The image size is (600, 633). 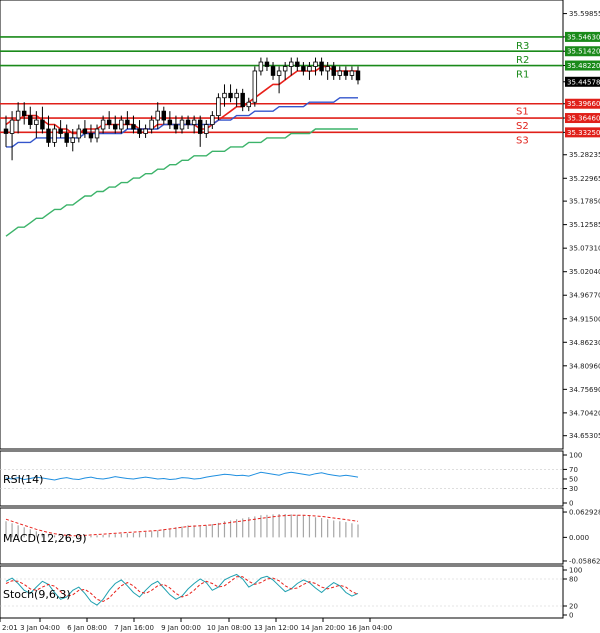 I want to click on stoch-label: Stoch(9,6,3), so click(x=37, y=594).